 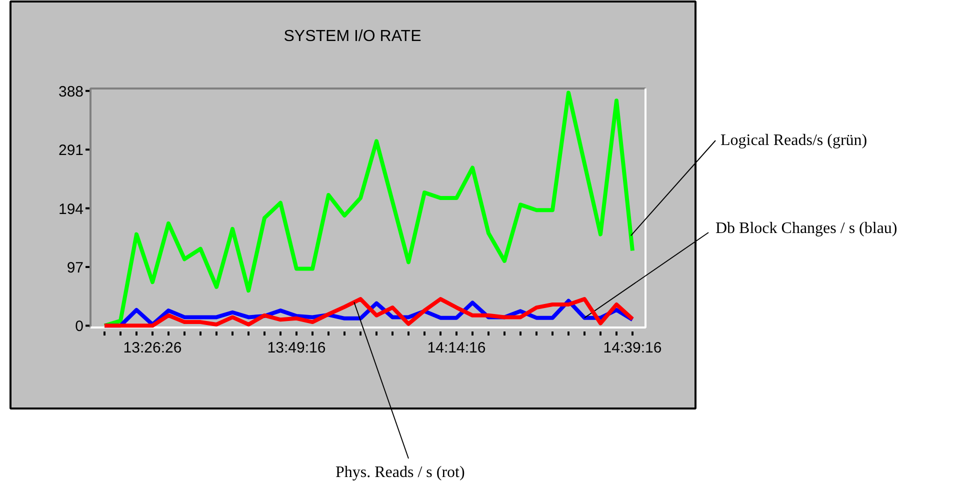 What do you see at coordinates (71, 91) in the screenshot?
I see `y-tick-label: 388` at bounding box center [71, 91].